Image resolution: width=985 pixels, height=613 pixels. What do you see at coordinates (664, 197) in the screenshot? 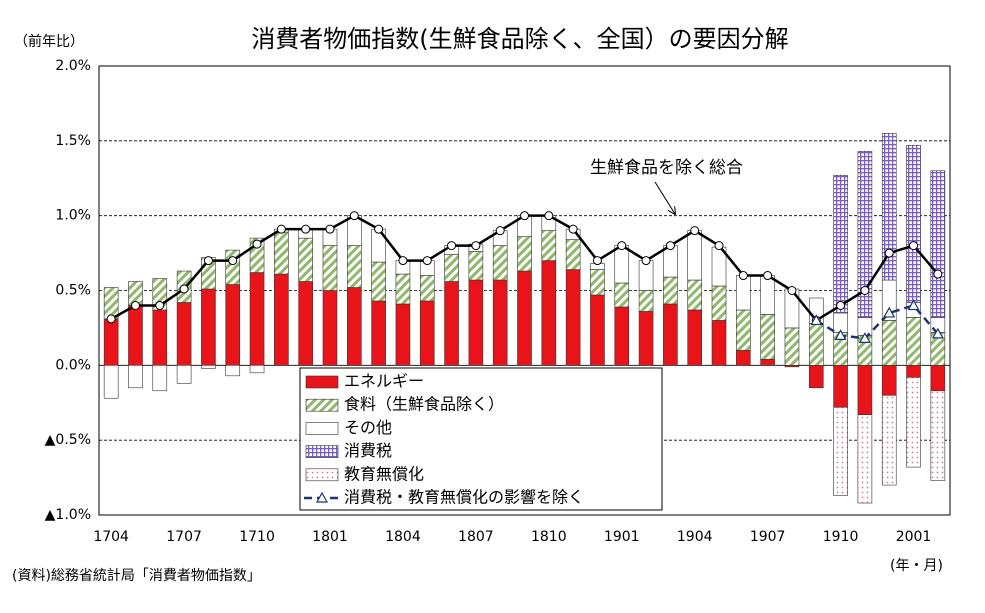
I see `annotation-arrow` at bounding box center [664, 197].